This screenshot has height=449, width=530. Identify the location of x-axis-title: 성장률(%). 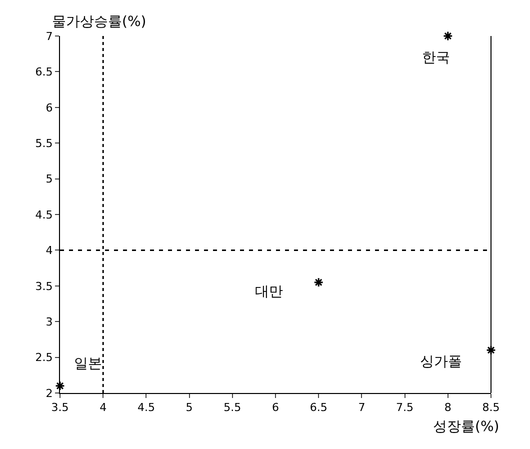
(466, 427).